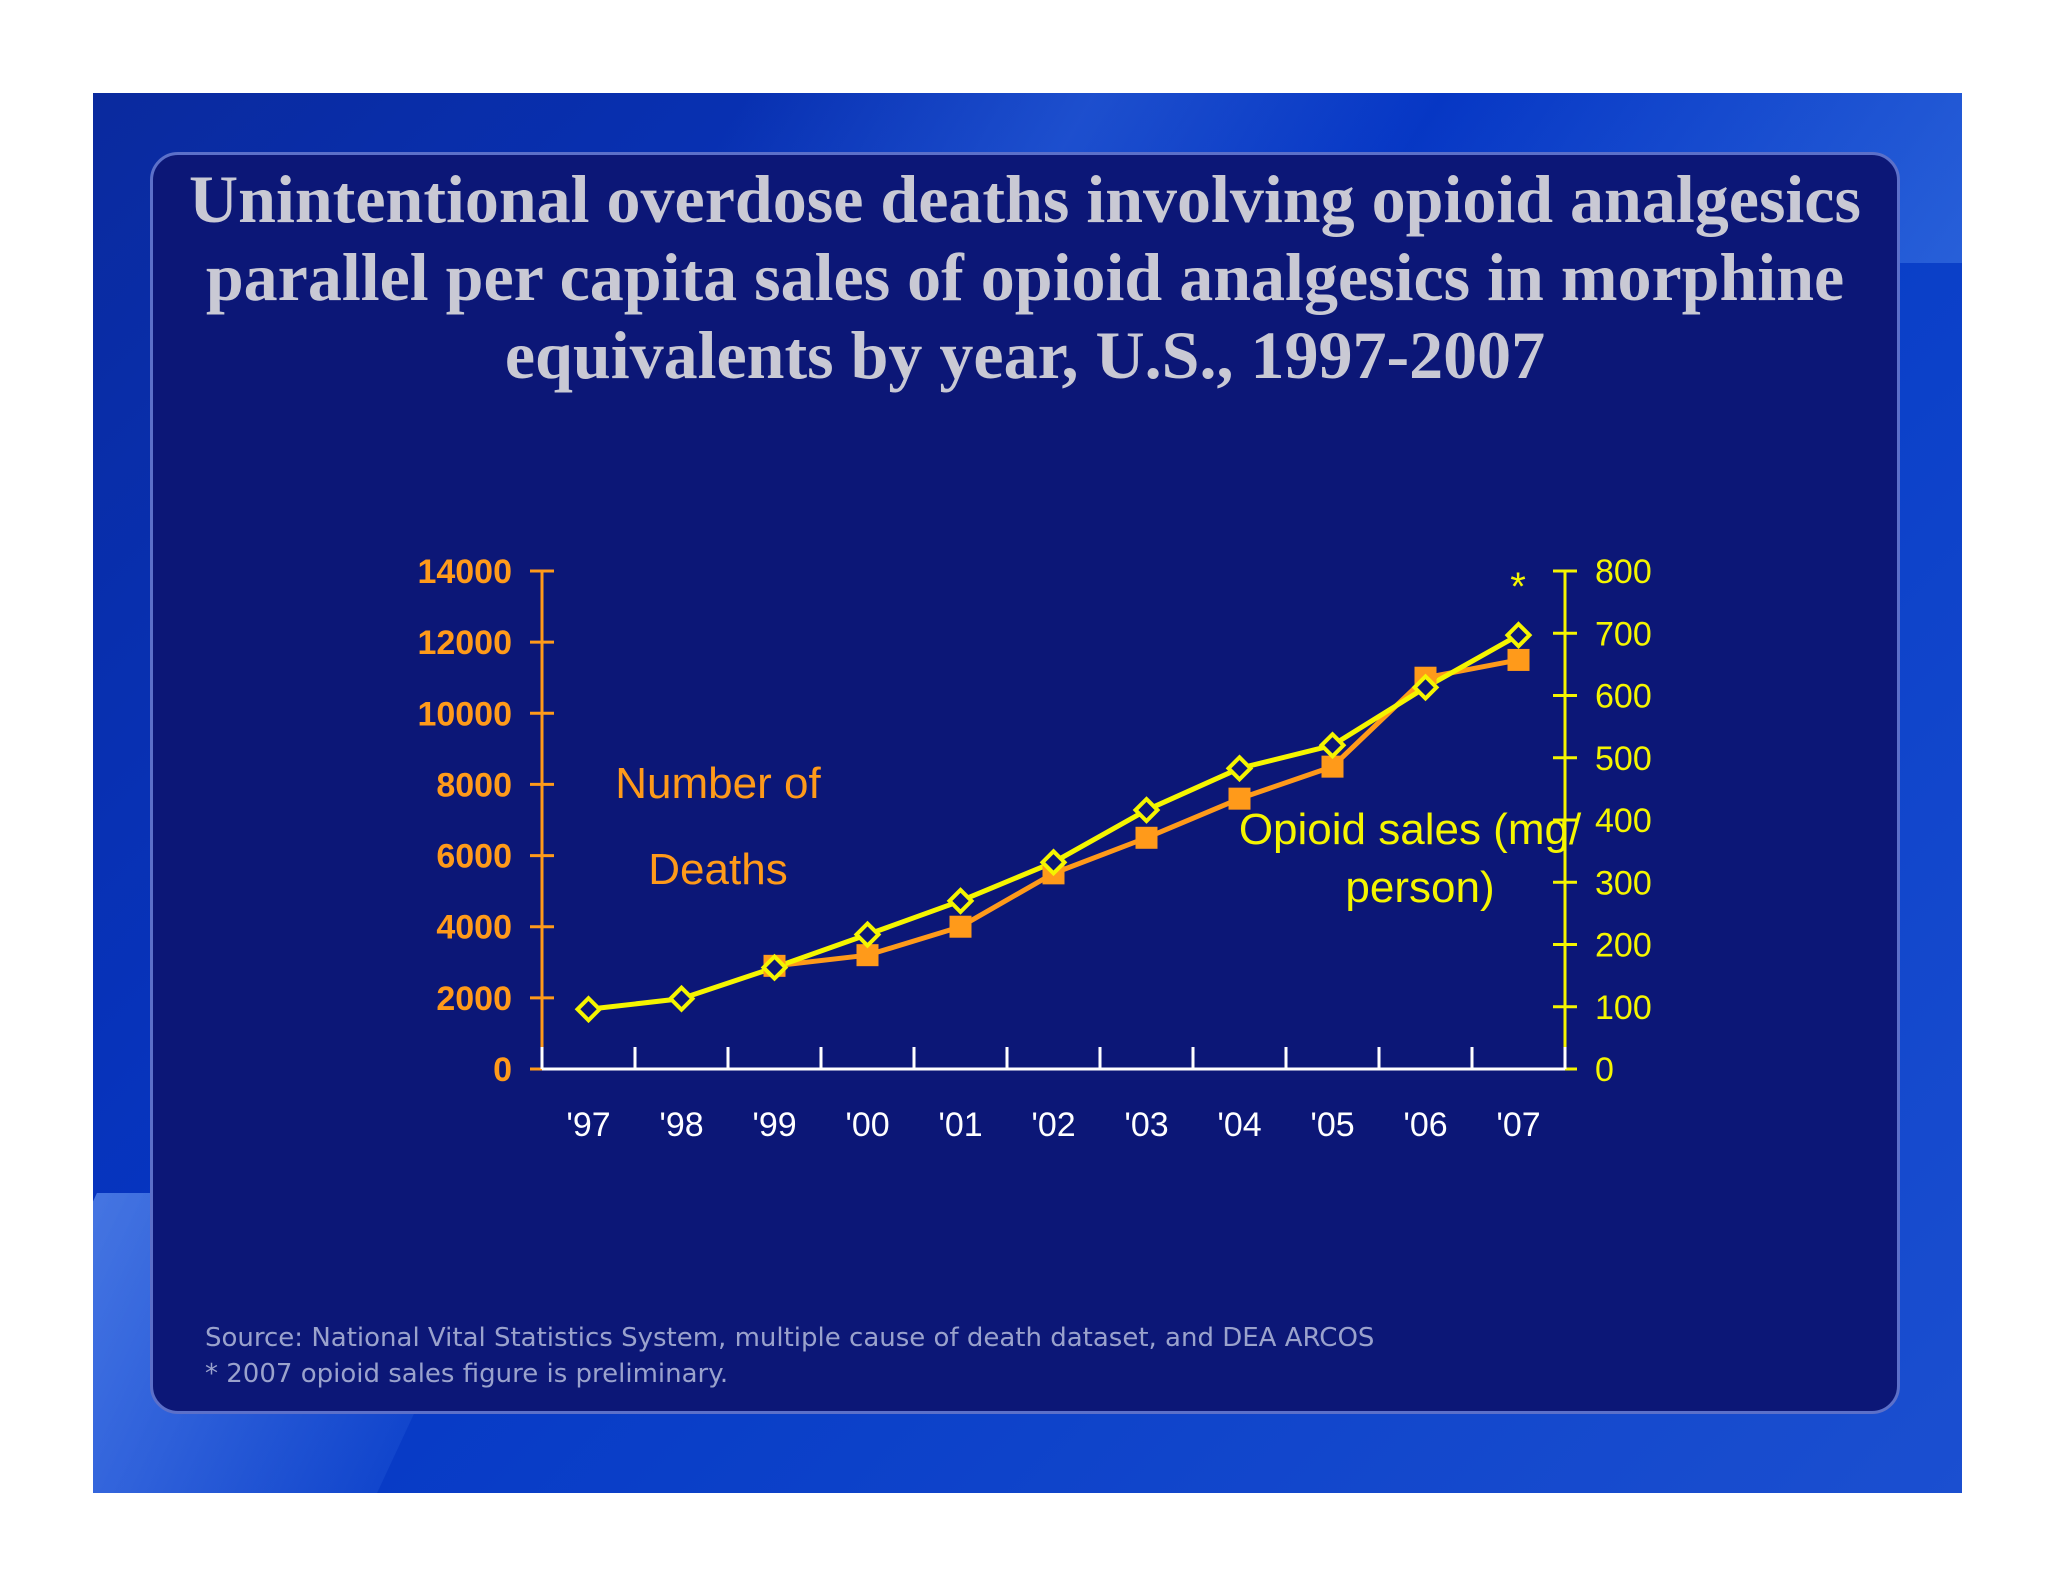 Image resolution: width=2048 pixels, height=1582 pixels. I want to click on x-axis-tick-label: '03, so click(1146, 1125).